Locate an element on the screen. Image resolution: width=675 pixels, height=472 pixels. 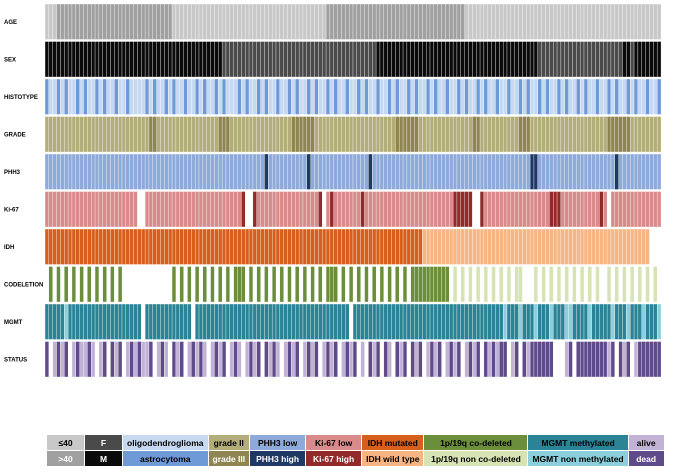
legend-item: astrocytoma is located at coordinates (165, 458).